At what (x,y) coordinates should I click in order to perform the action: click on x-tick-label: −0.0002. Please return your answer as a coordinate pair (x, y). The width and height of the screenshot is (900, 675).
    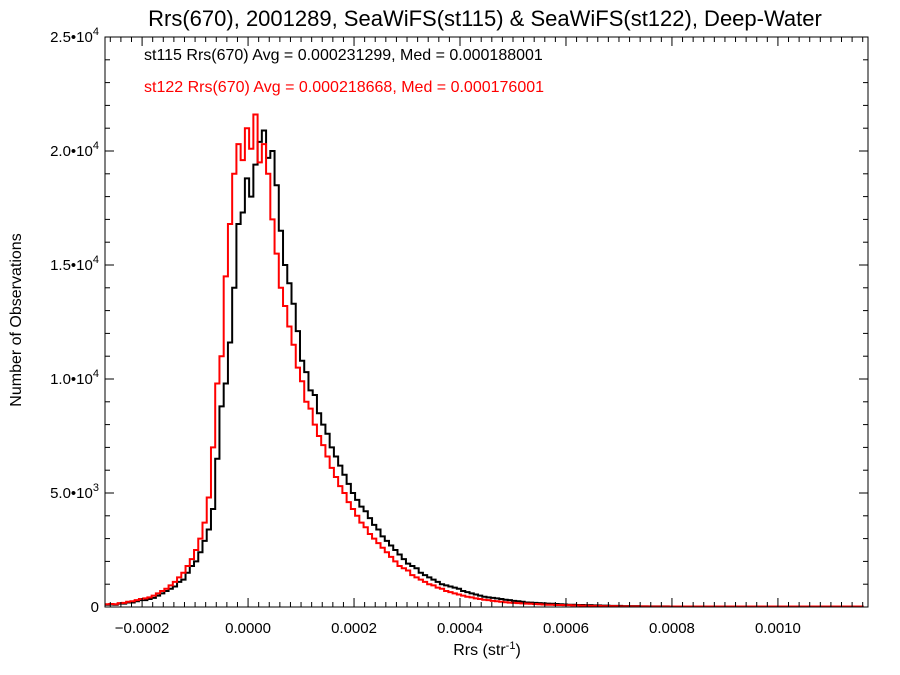
    Looking at the image, I should click on (142, 628).